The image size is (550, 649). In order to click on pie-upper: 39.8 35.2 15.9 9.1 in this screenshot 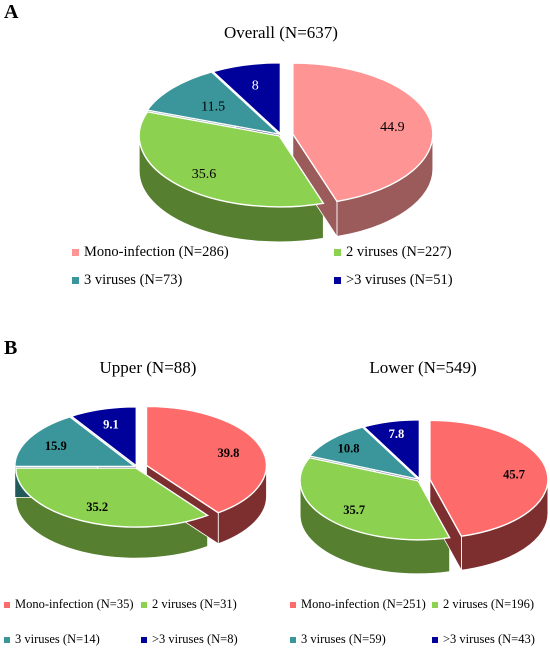, I will do `click(141, 482)`.